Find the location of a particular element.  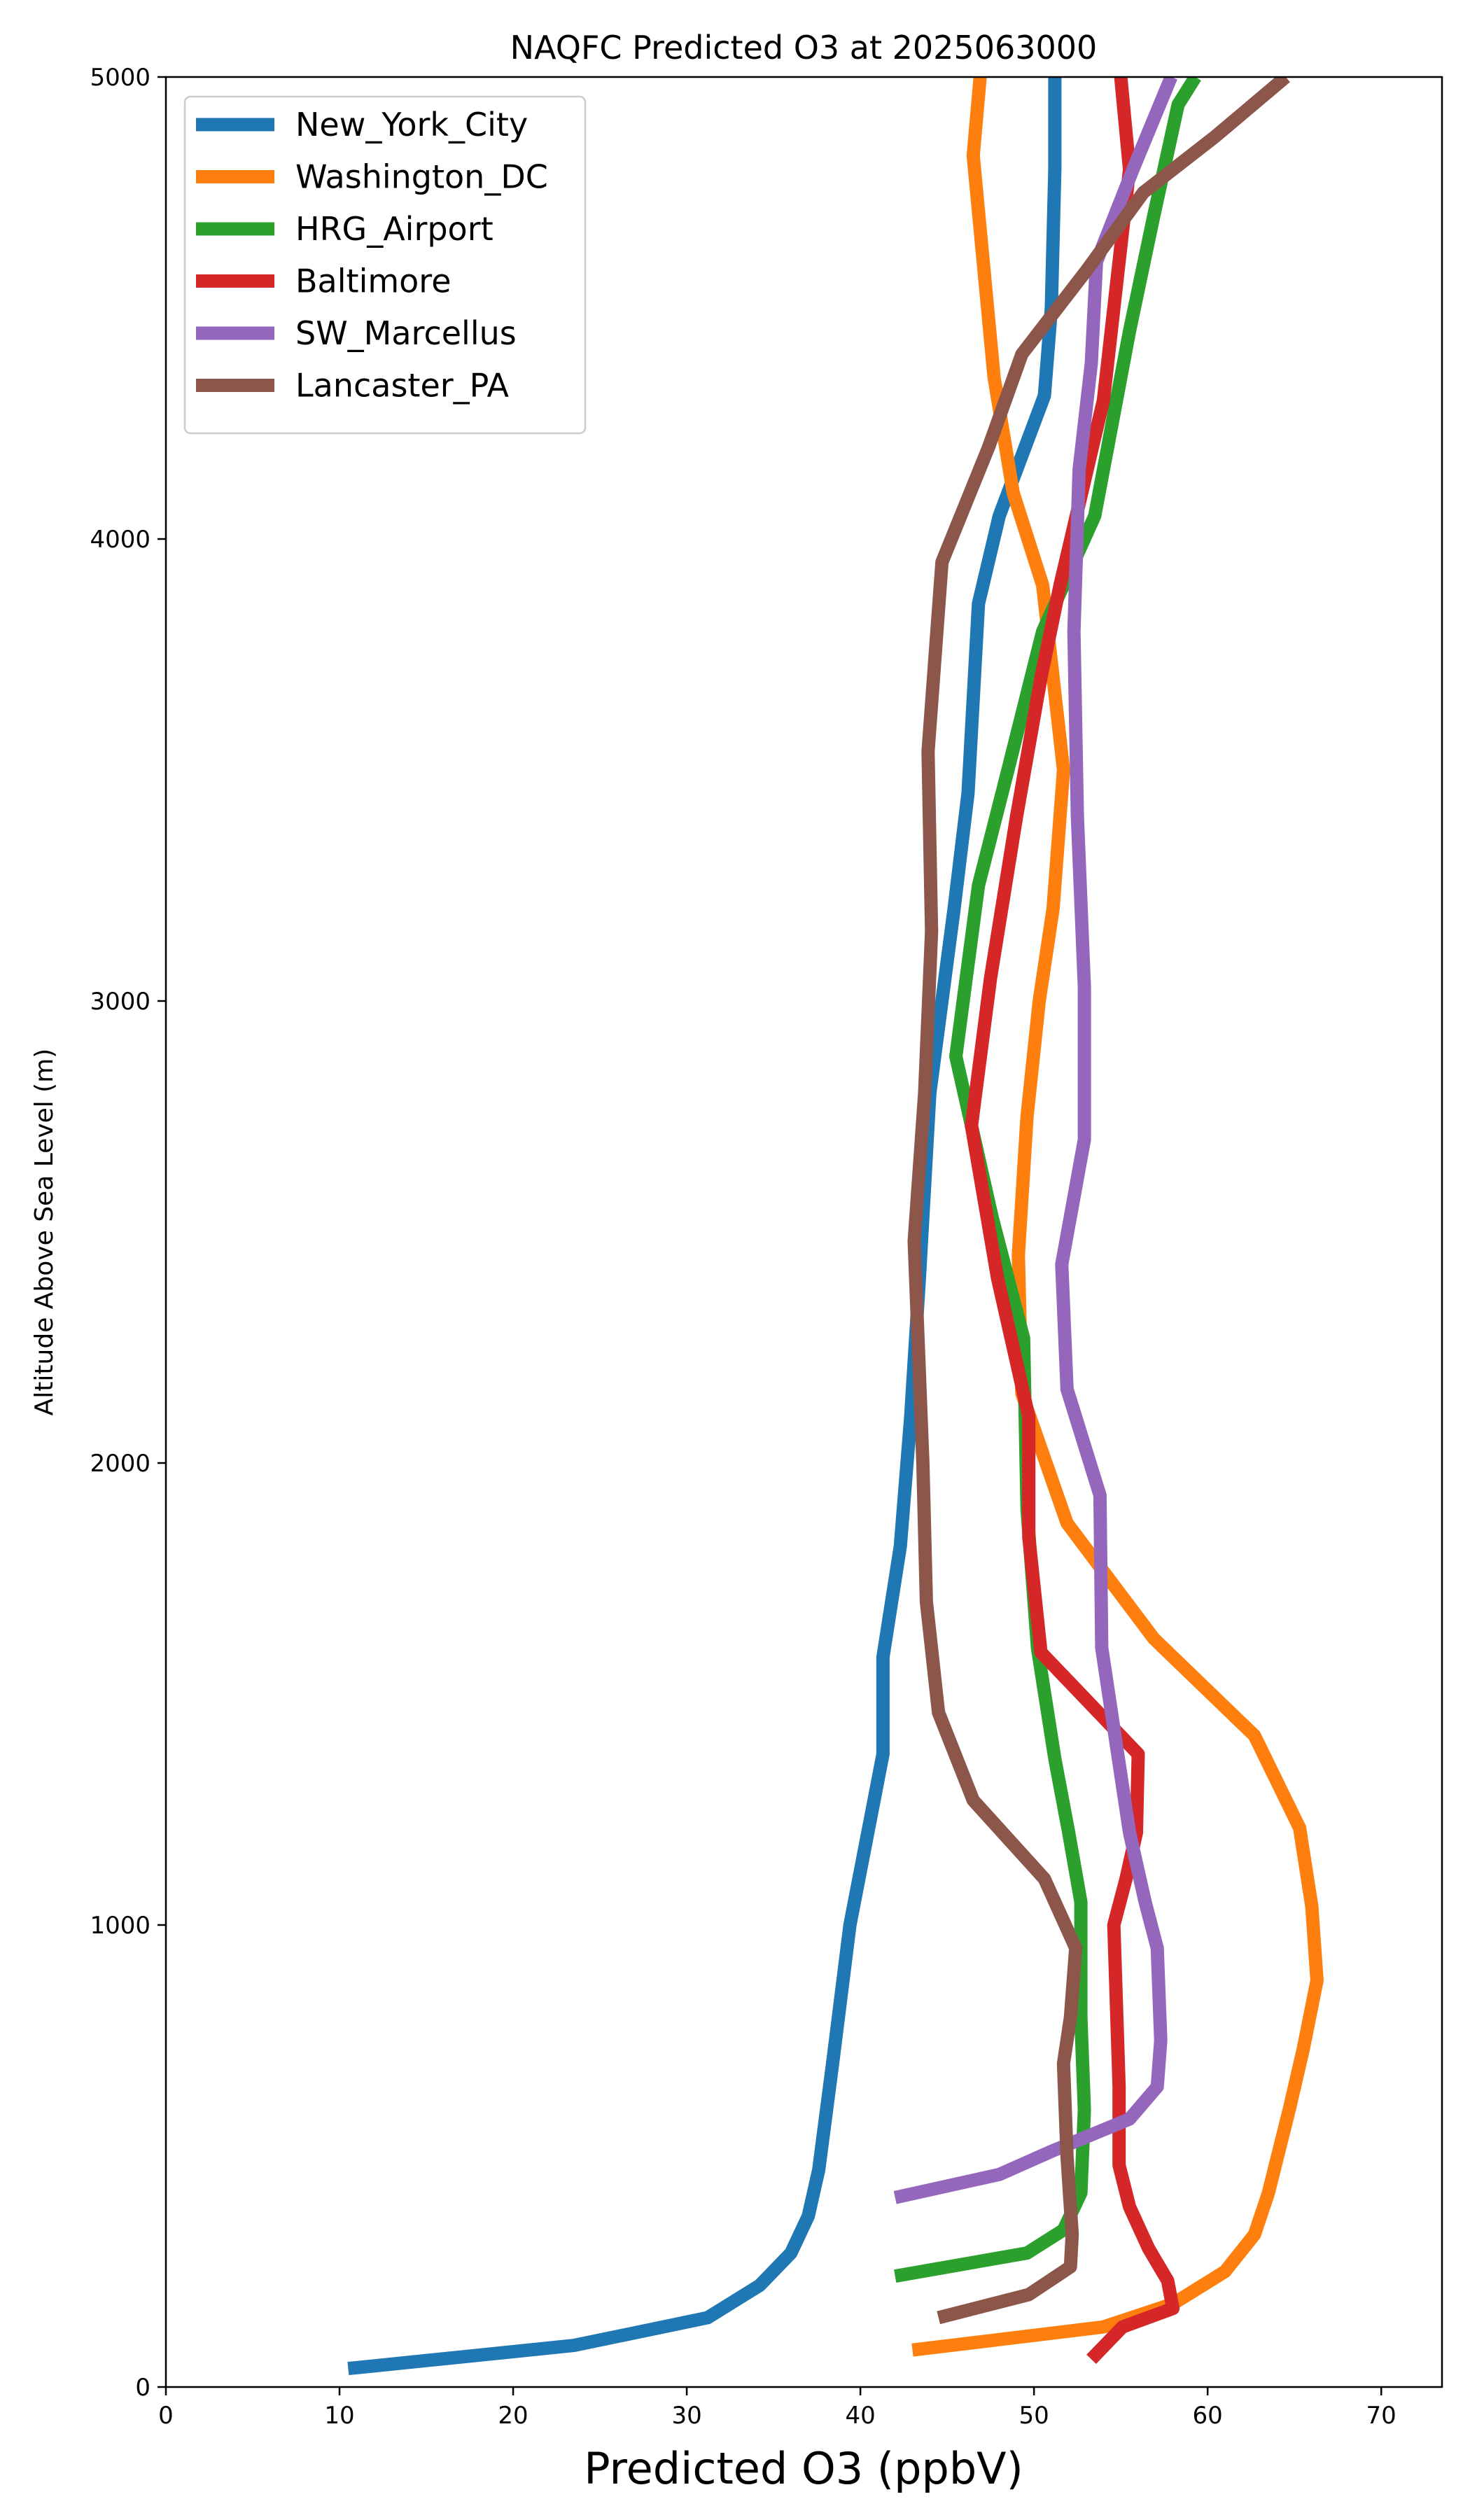

x-tick-label: 10 is located at coordinates (339, 2416).